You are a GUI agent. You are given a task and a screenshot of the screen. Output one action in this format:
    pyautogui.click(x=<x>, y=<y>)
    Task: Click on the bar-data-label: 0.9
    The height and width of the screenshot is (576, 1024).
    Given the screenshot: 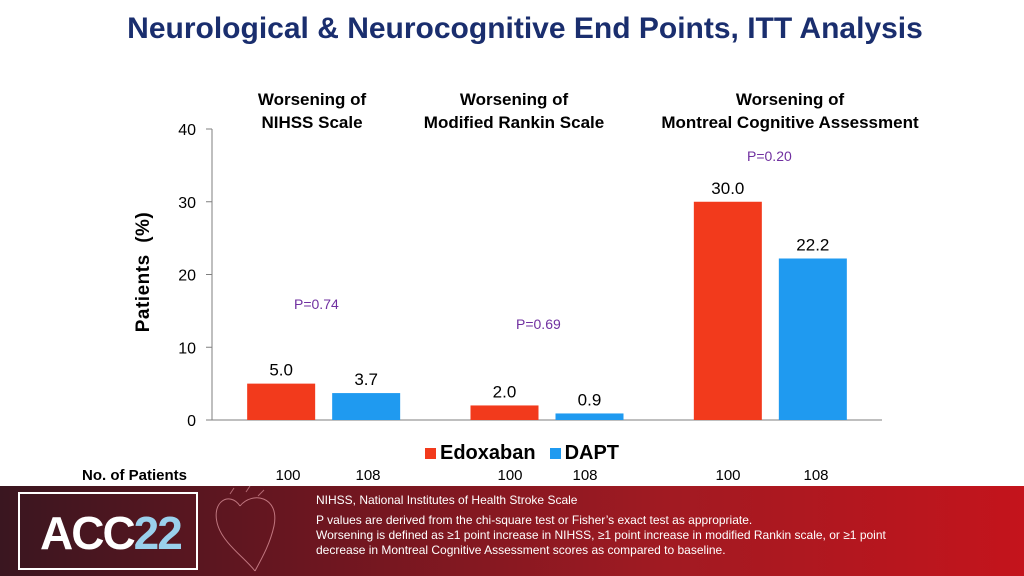 What is the action you would take?
    pyautogui.click(x=590, y=399)
    